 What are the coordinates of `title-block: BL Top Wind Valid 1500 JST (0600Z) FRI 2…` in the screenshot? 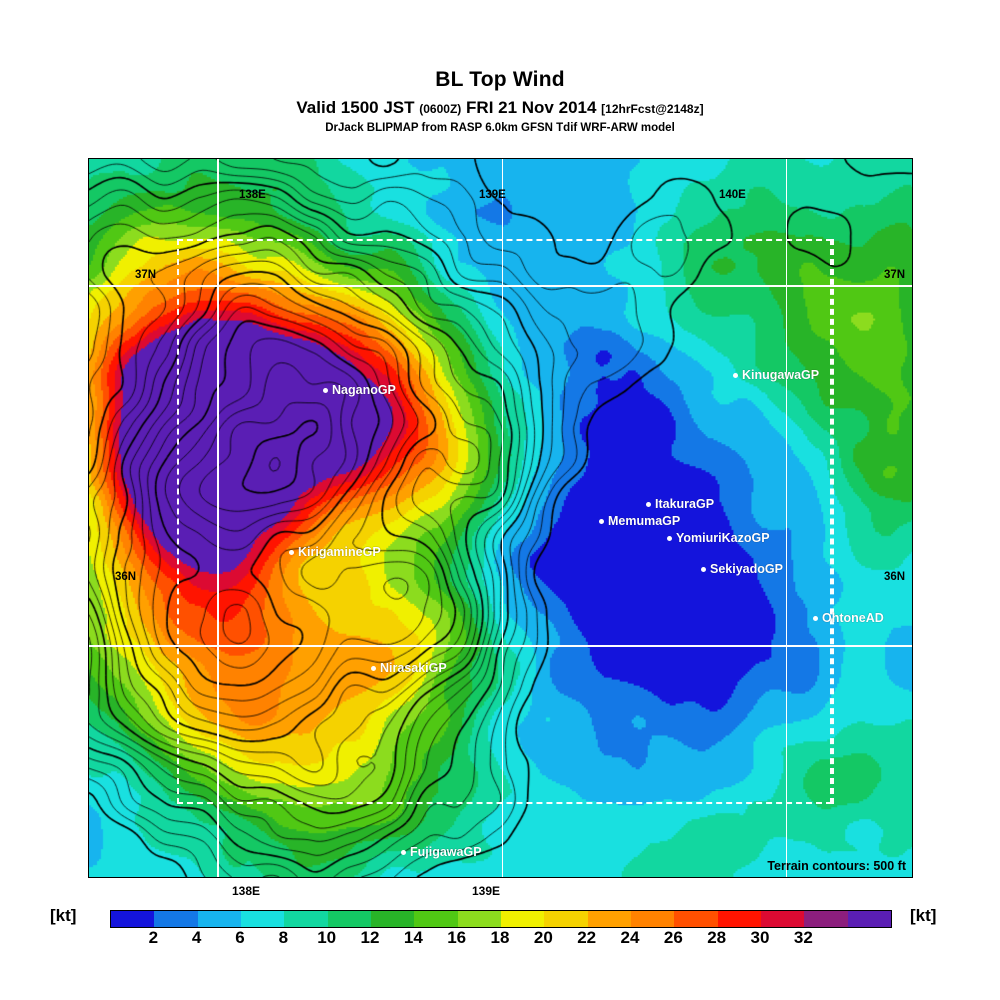 It's located at (500, 67).